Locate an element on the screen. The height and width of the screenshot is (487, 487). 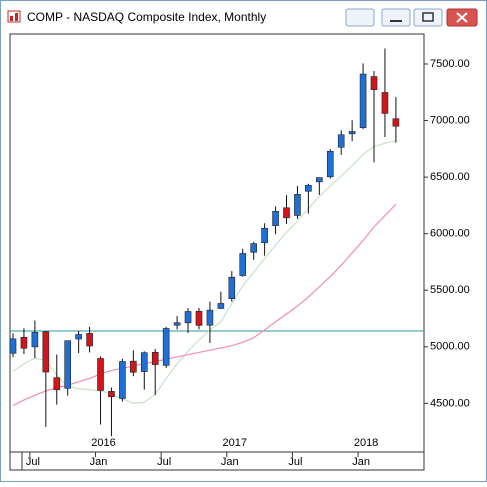
maximize-icon is located at coordinates (428, 17).